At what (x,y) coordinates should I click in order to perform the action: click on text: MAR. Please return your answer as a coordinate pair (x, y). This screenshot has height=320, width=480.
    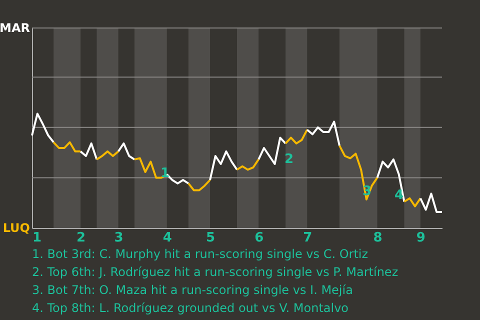
    Looking at the image, I should click on (15, 28).